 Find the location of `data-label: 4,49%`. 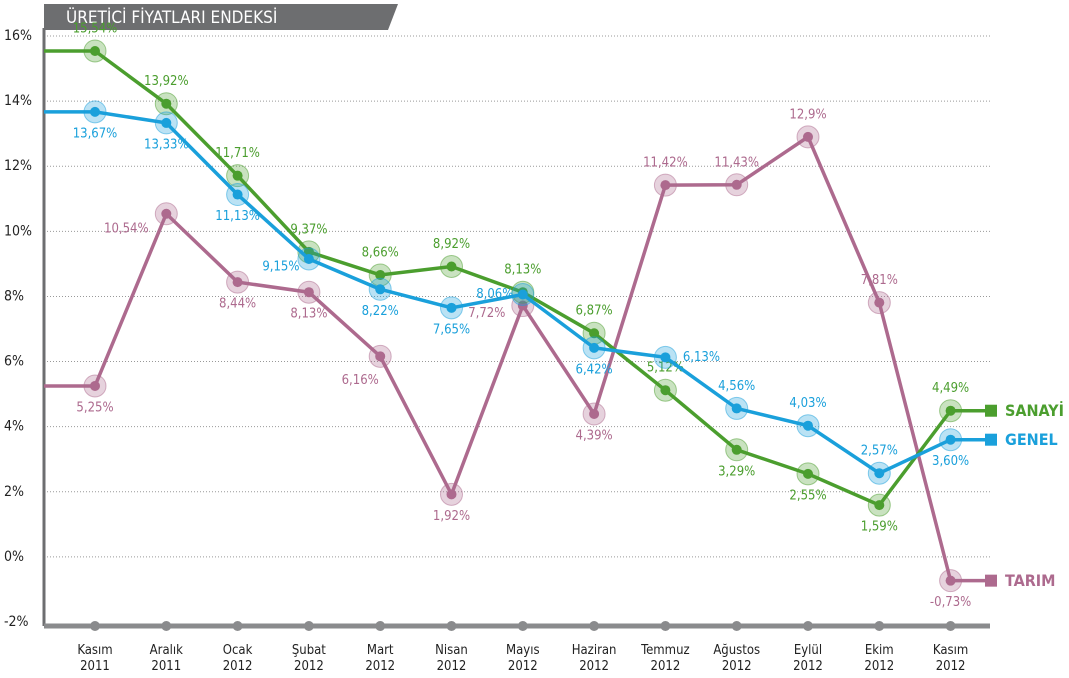

data-label: 4,49% is located at coordinates (950, 388).